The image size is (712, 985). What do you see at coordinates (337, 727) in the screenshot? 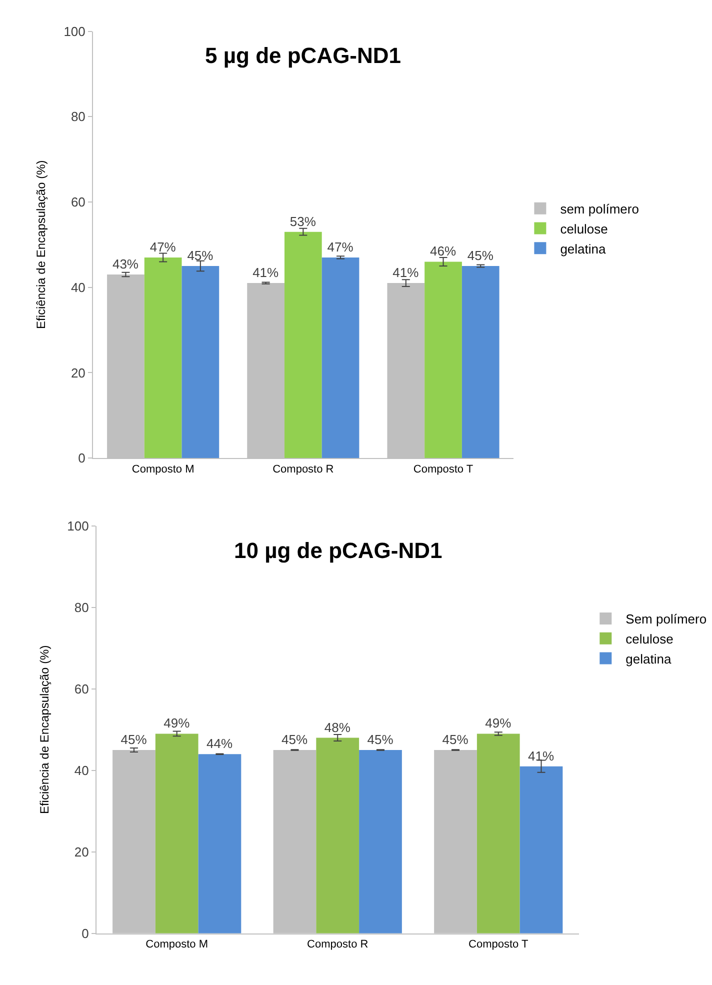
I see `data-label: 48%` at bounding box center [337, 727].